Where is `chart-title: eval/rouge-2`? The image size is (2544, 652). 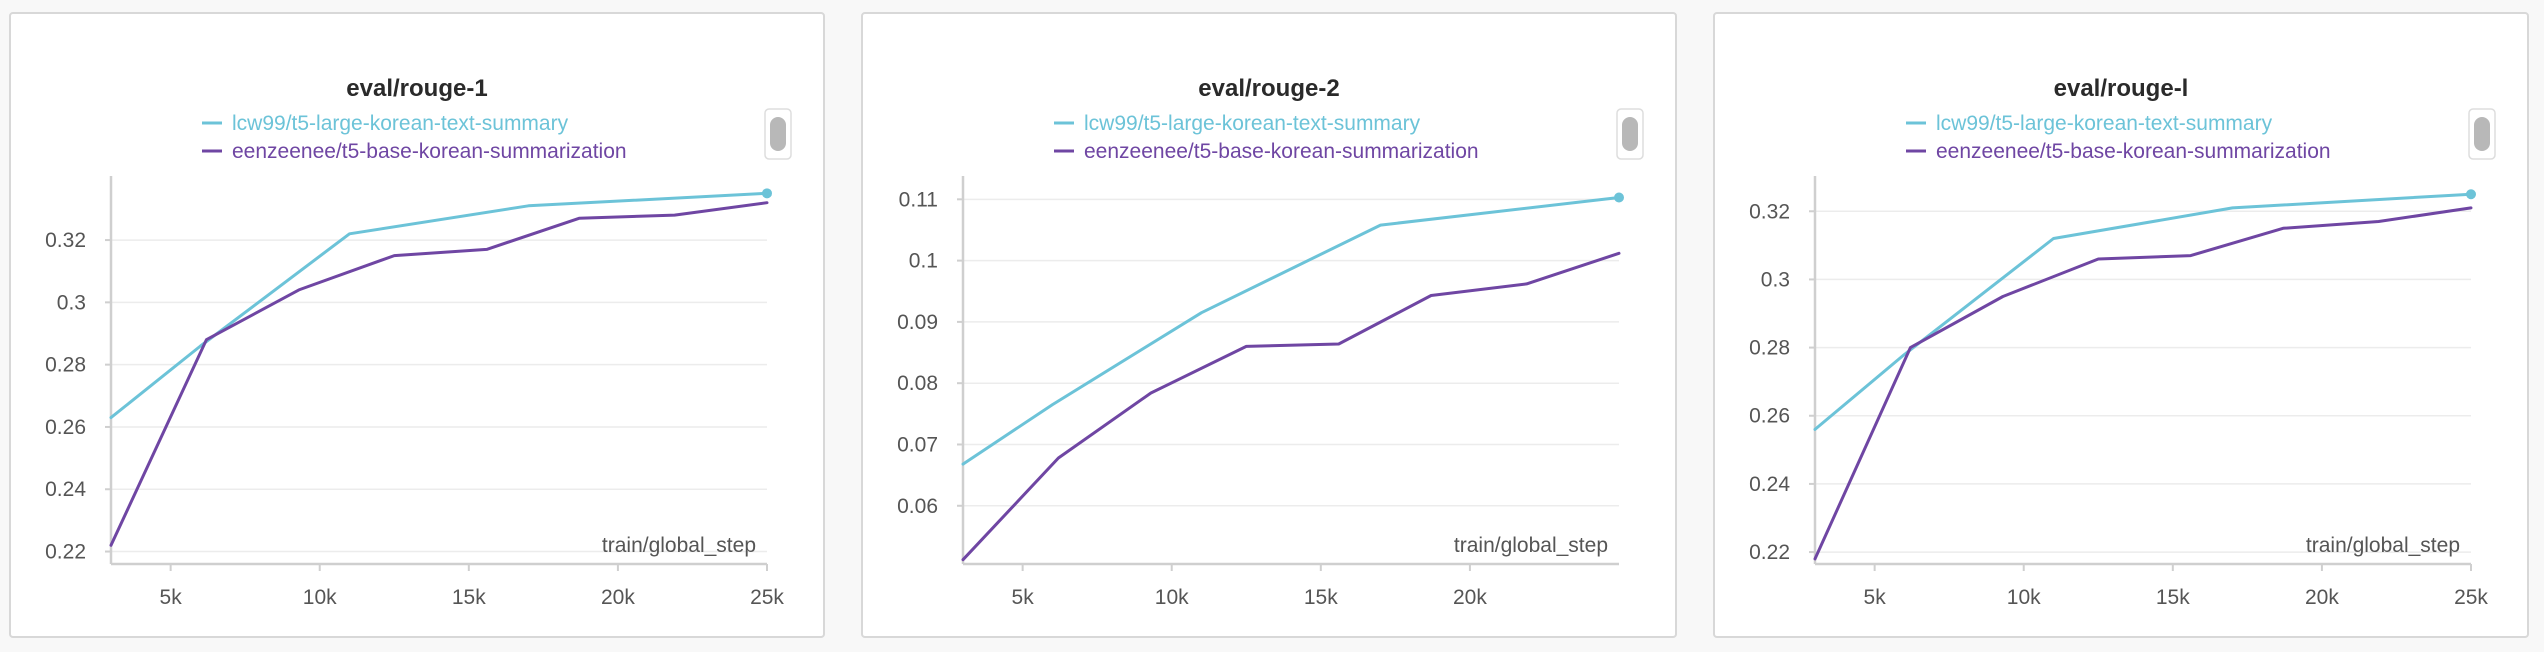 chart-title: eval/rouge-2 is located at coordinates (1268, 88).